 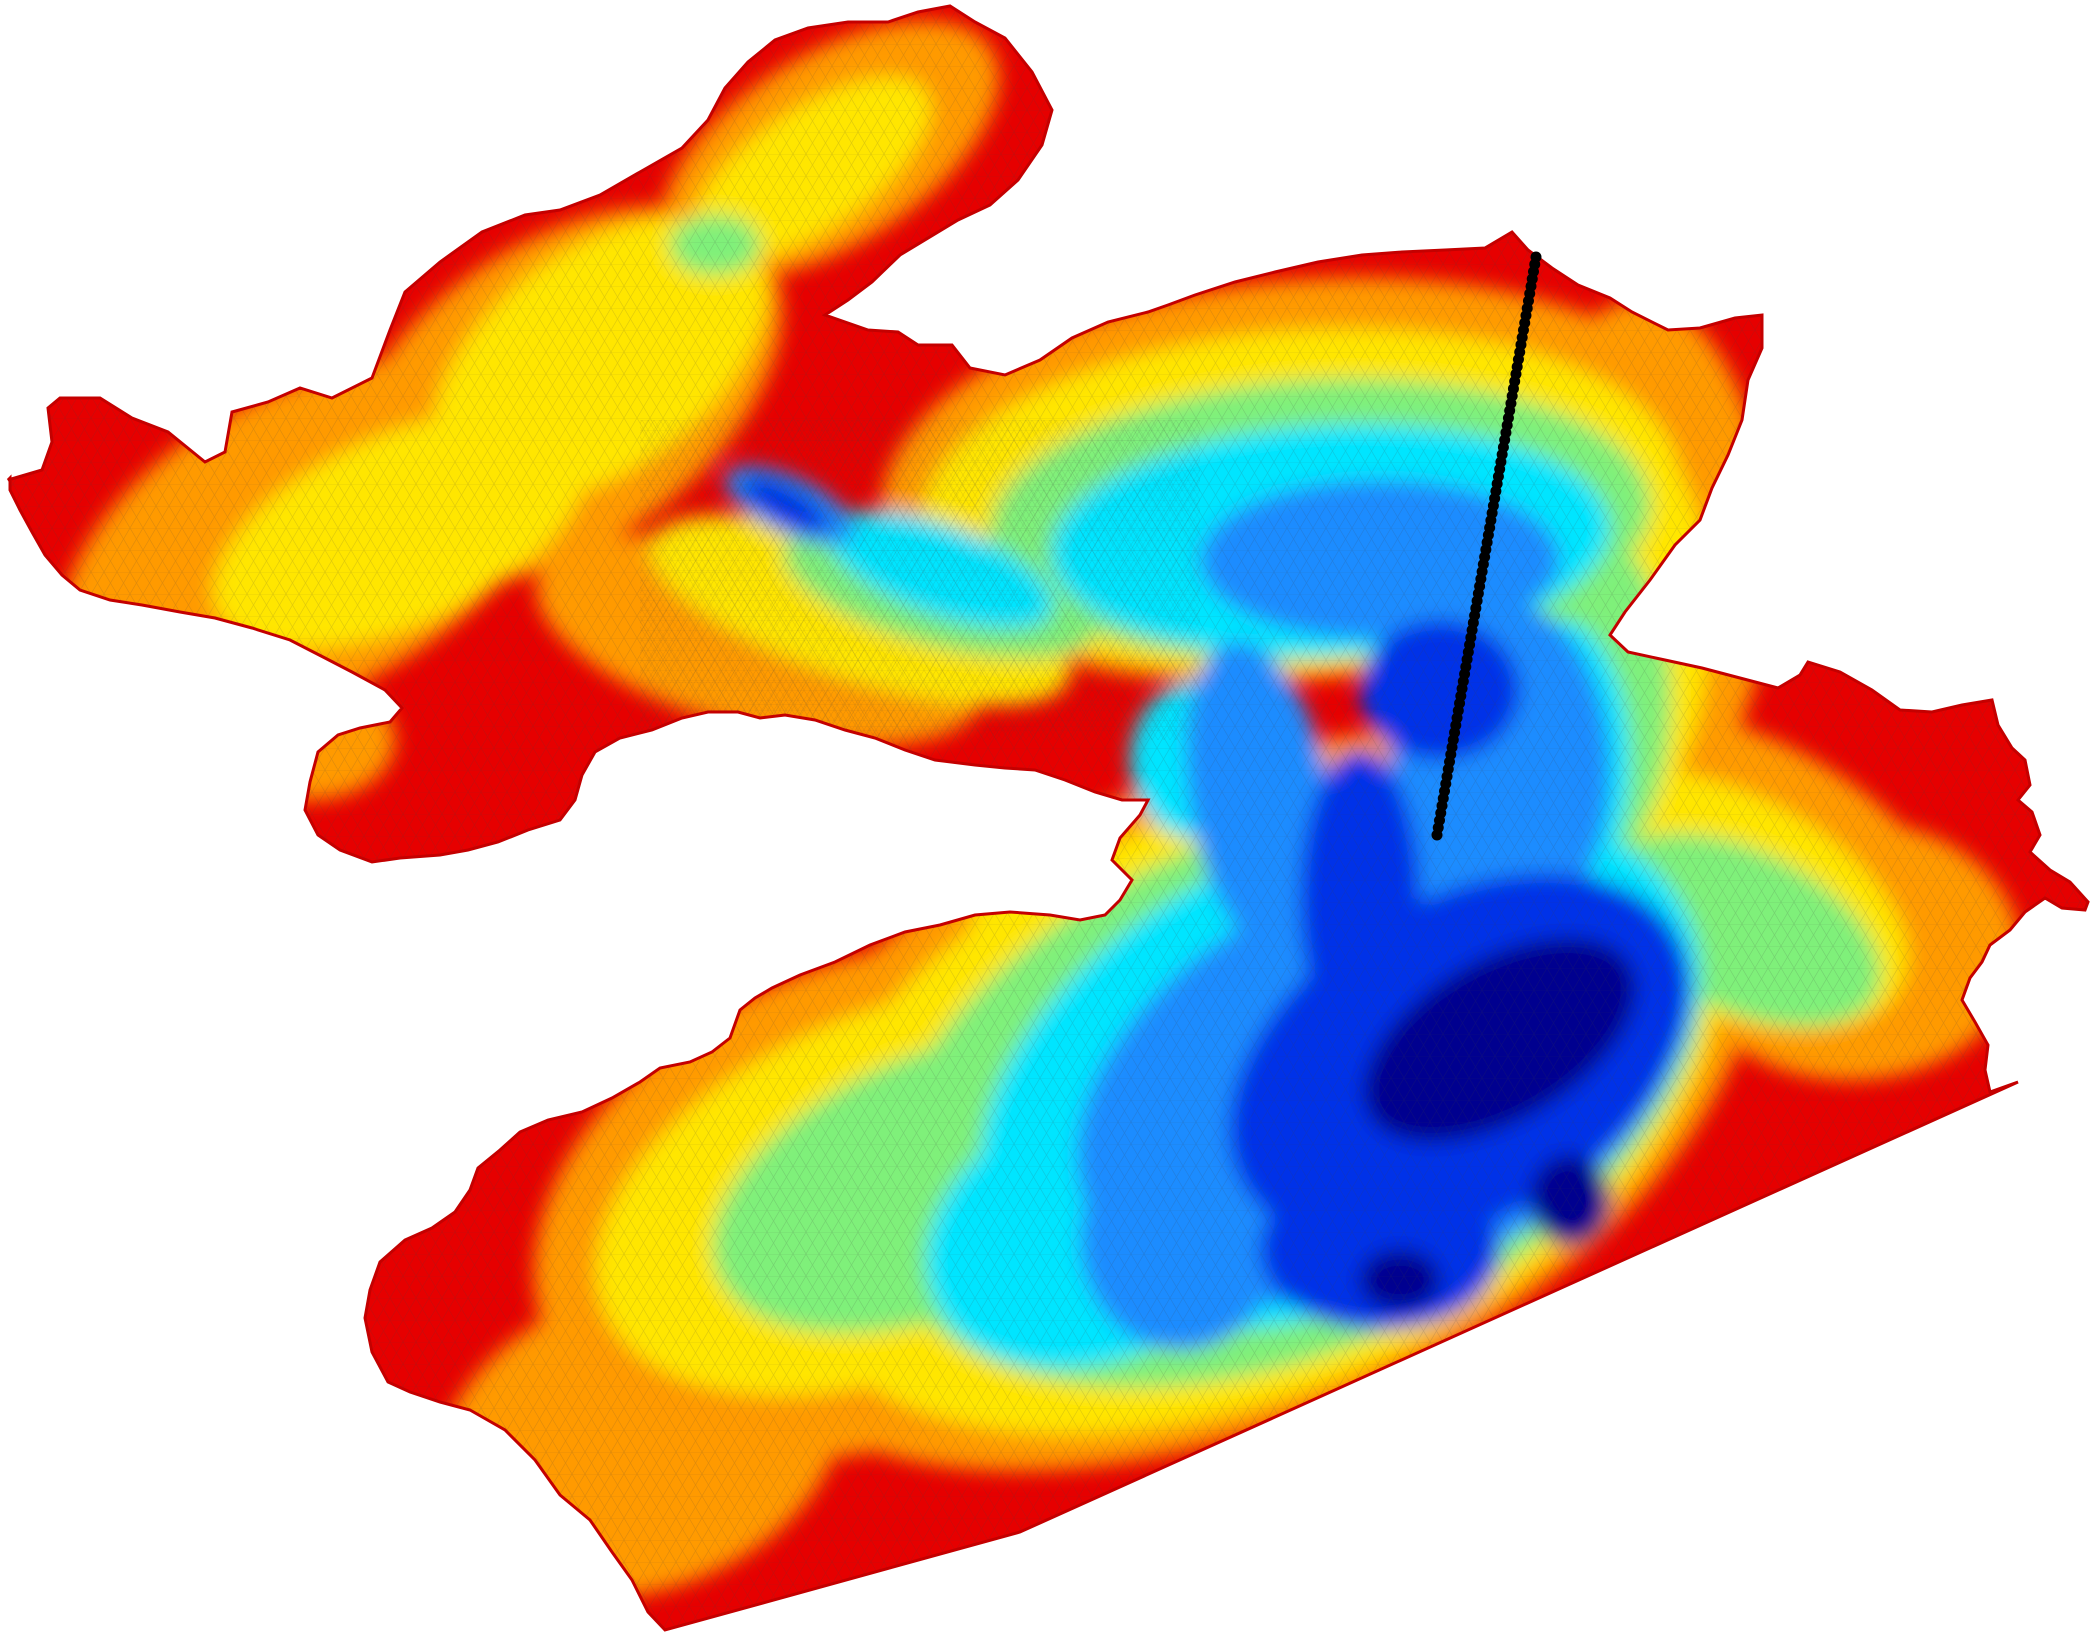 I want to click on transect-line, so click(x=1486, y=546).